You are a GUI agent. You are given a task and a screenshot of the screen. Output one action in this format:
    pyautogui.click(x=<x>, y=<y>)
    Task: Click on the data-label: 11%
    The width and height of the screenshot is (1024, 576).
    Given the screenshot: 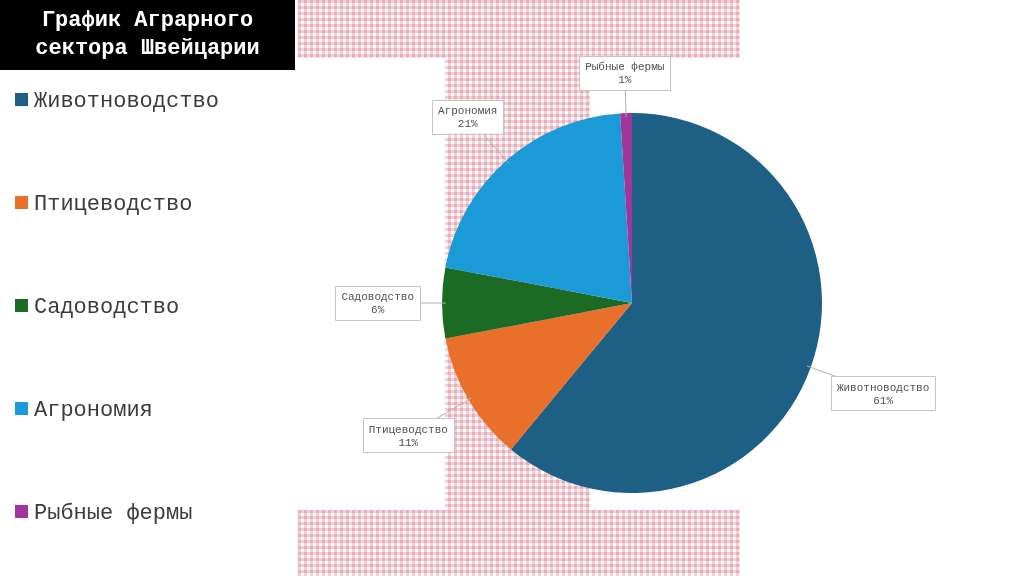 What is the action you would take?
    pyautogui.click(x=408, y=442)
    